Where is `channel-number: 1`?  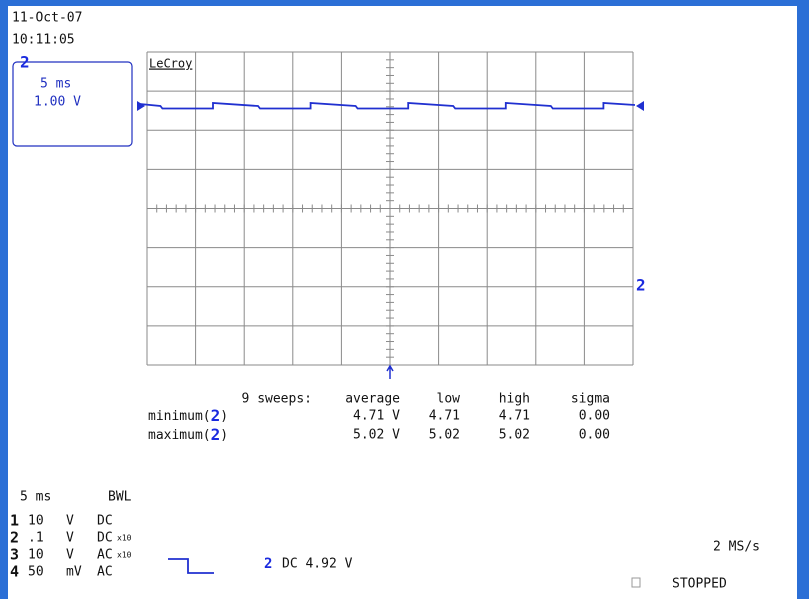
channel-number: 1 is located at coordinates (14, 521).